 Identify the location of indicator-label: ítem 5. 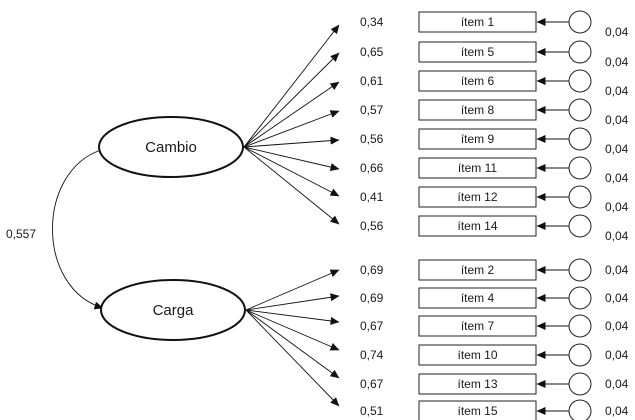
(478, 52).